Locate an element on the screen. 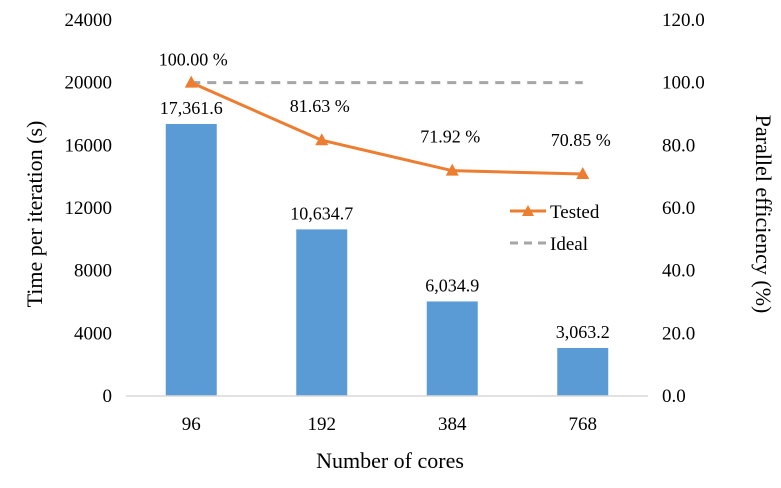 The image size is (781, 488). right-tick-label: 120.0 is located at coordinates (683, 20).